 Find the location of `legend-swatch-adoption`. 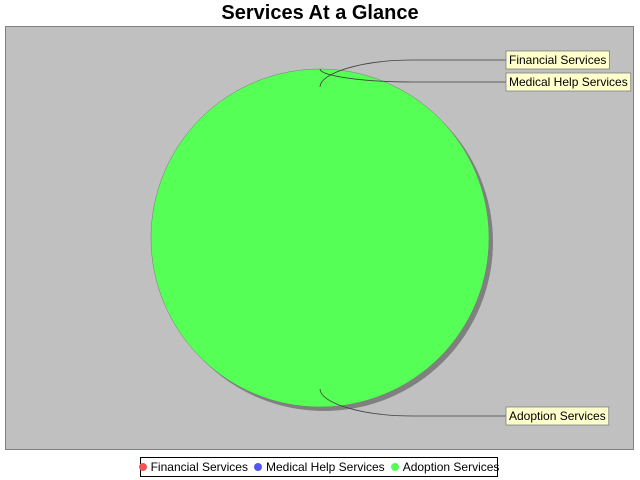

legend-swatch-adoption is located at coordinates (394, 467).